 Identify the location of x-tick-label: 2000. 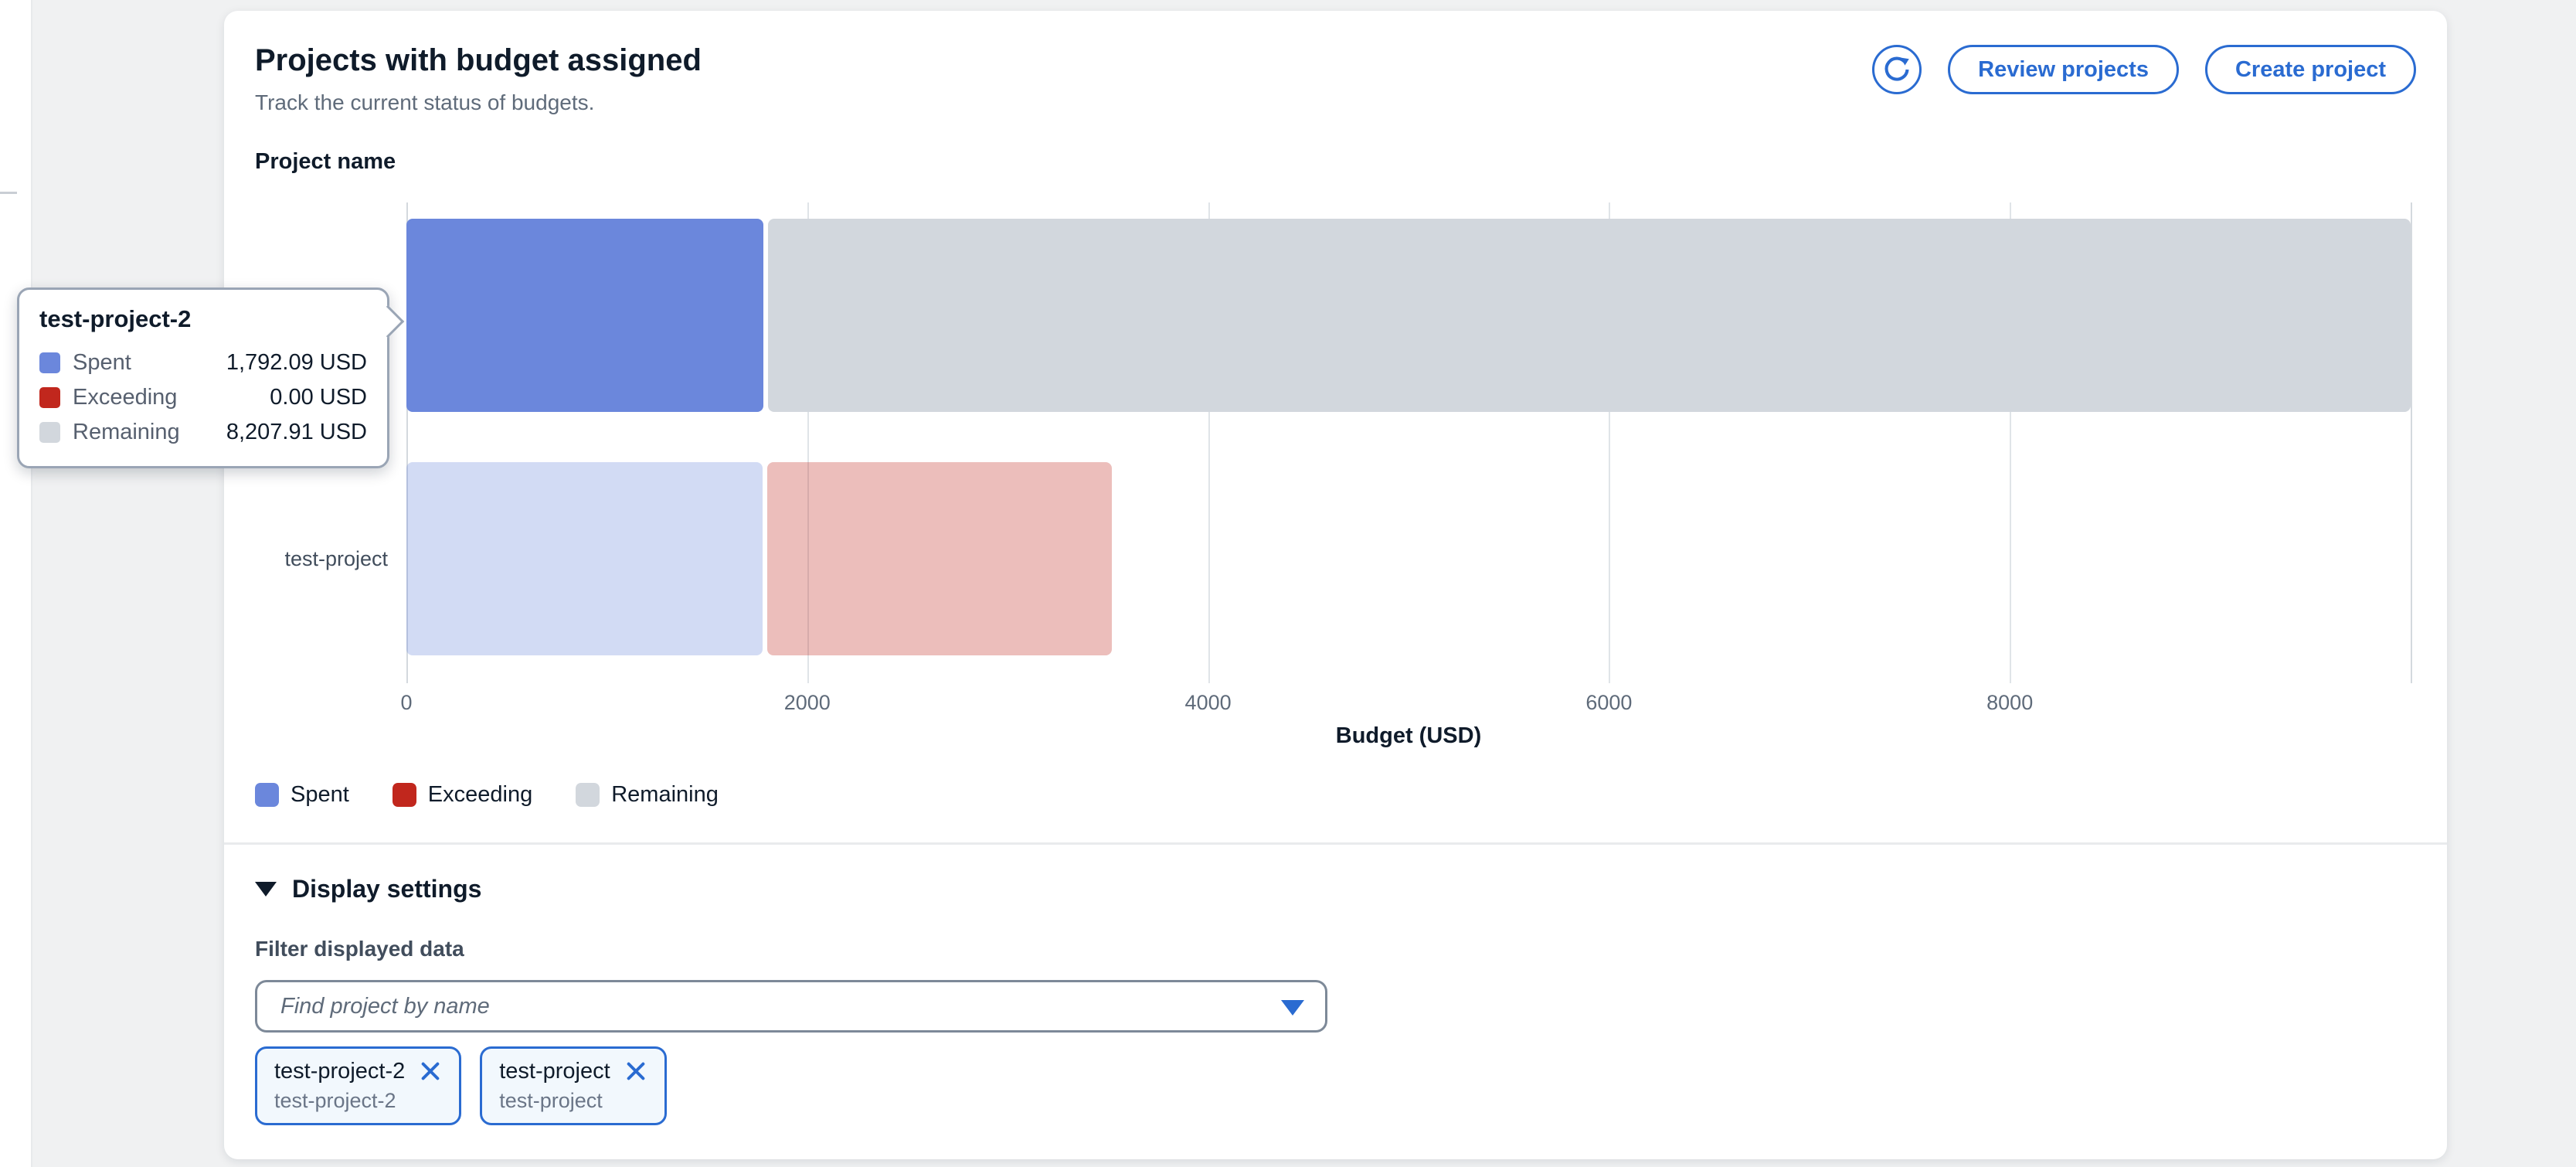
(807, 703).